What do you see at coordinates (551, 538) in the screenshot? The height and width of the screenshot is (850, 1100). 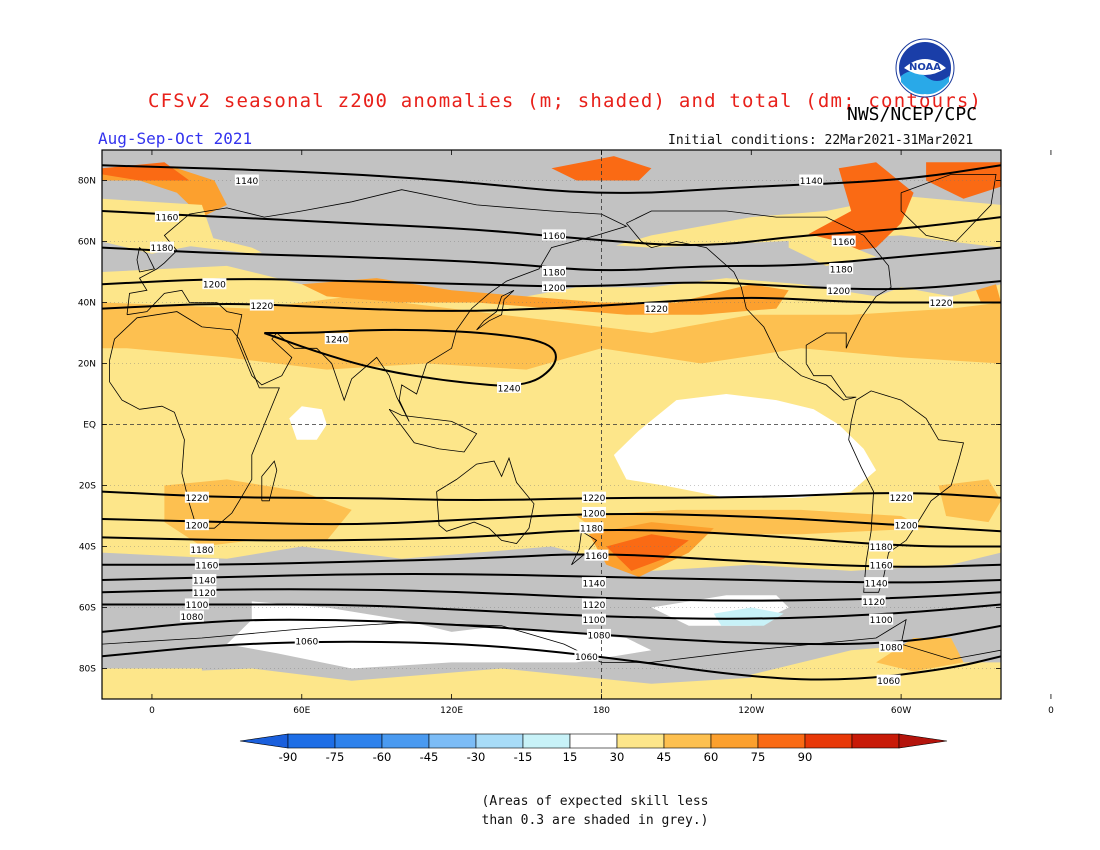 I see `contour-1180-south` at bounding box center [551, 538].